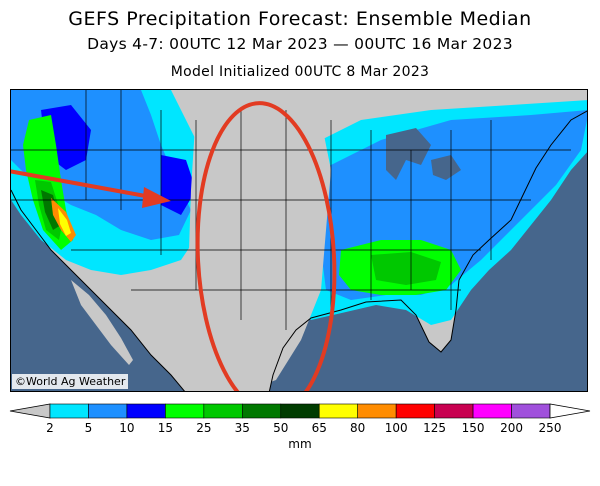 The image size is (600, 486). Describe the element at coordinates (81, 184) in the screenshot. I see `annotation-arrow-shaft` at that location.